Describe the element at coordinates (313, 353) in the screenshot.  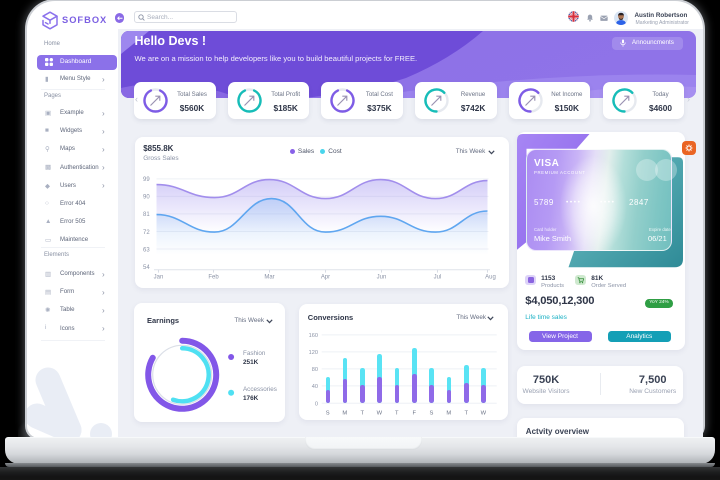
I see `svg-text: 120` at that location.